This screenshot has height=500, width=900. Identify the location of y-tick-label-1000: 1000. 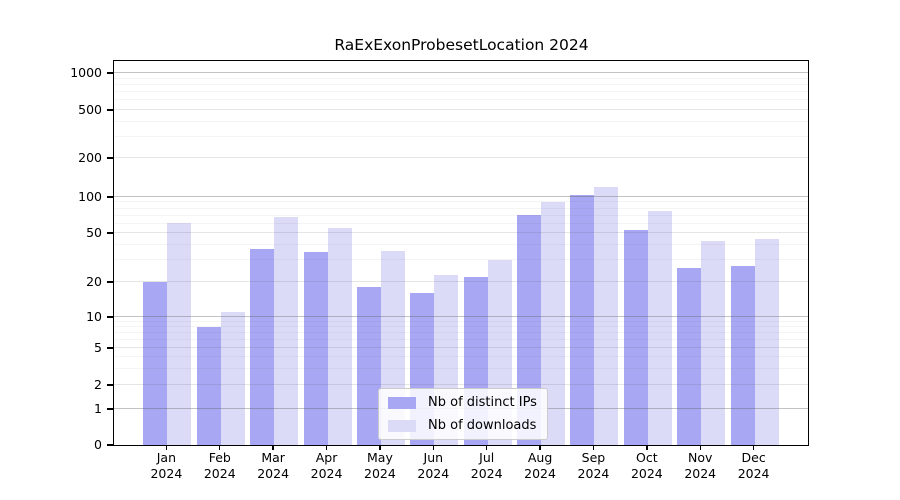
(86, 72).